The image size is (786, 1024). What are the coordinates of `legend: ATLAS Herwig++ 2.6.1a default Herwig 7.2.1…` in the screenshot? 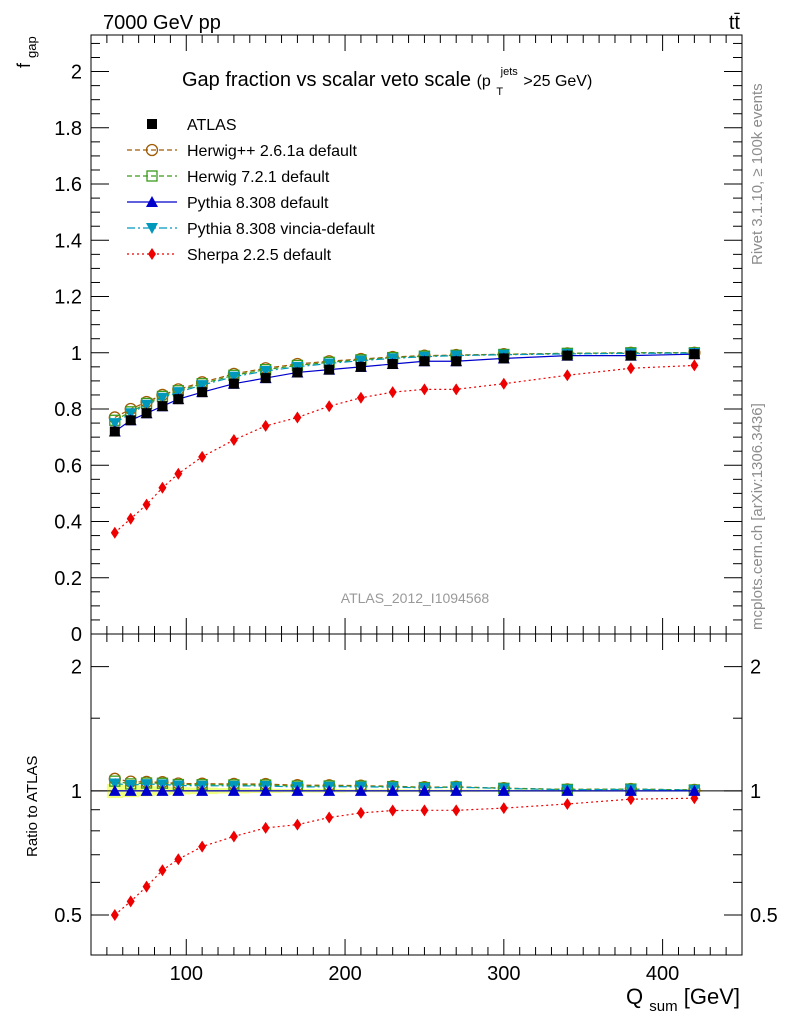 It's located at (251, 190).